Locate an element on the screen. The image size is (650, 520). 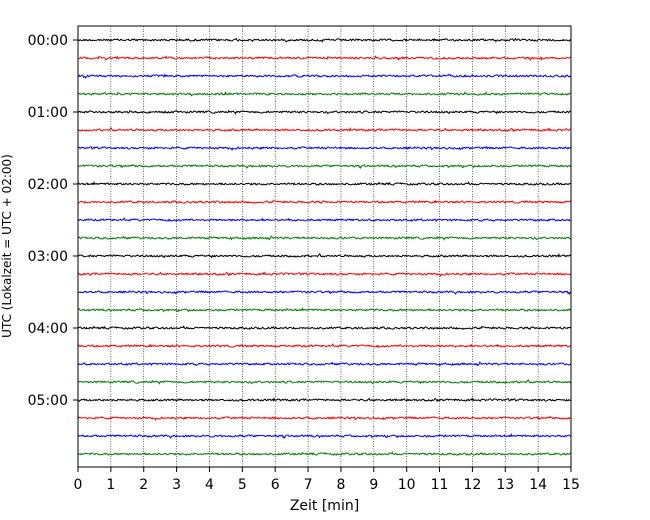
x-tick-label: 0 is located at coordinates (78, 485).